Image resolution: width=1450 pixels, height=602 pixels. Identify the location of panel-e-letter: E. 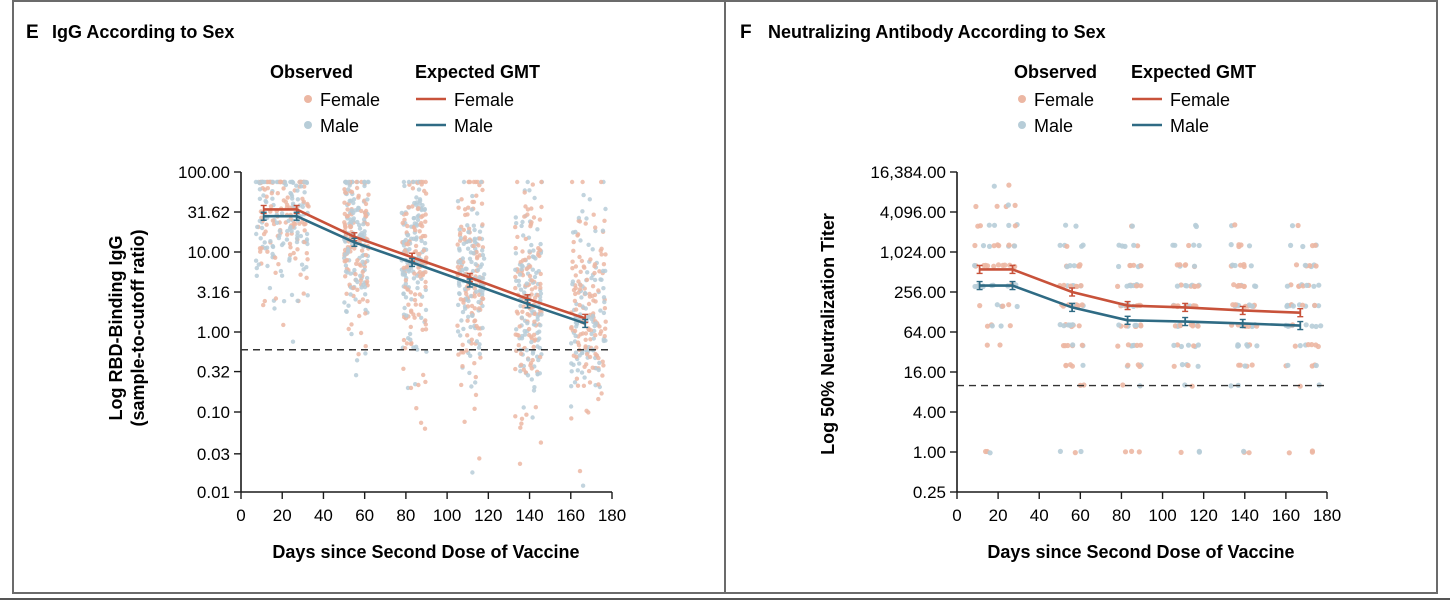
(32, 32).